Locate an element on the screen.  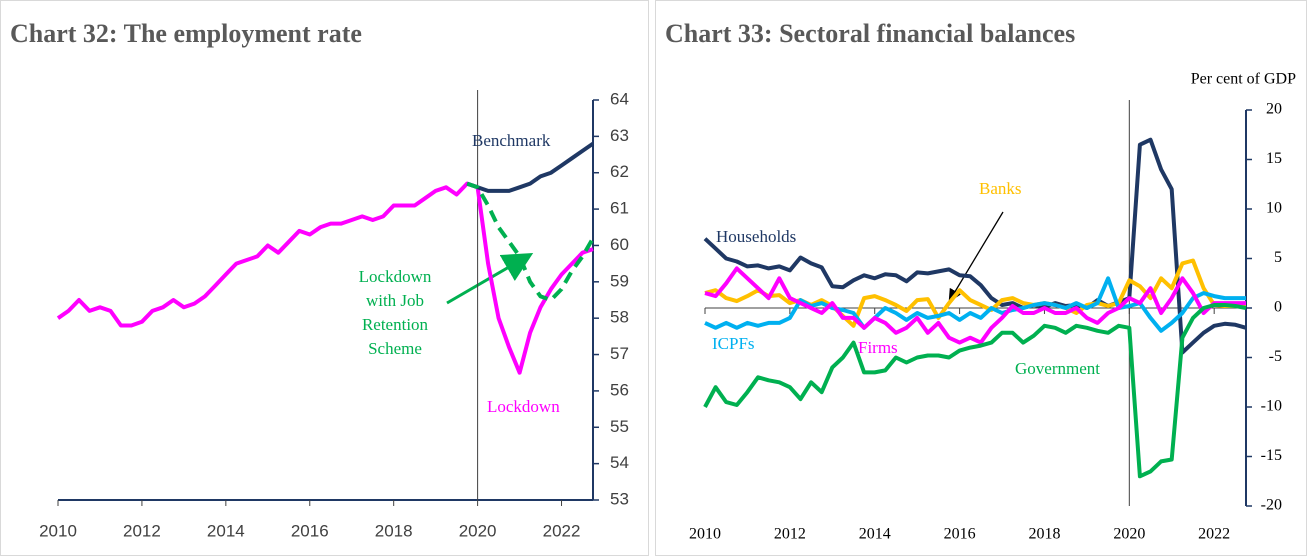
series-label: Government is located at coordinates (1057, 368).